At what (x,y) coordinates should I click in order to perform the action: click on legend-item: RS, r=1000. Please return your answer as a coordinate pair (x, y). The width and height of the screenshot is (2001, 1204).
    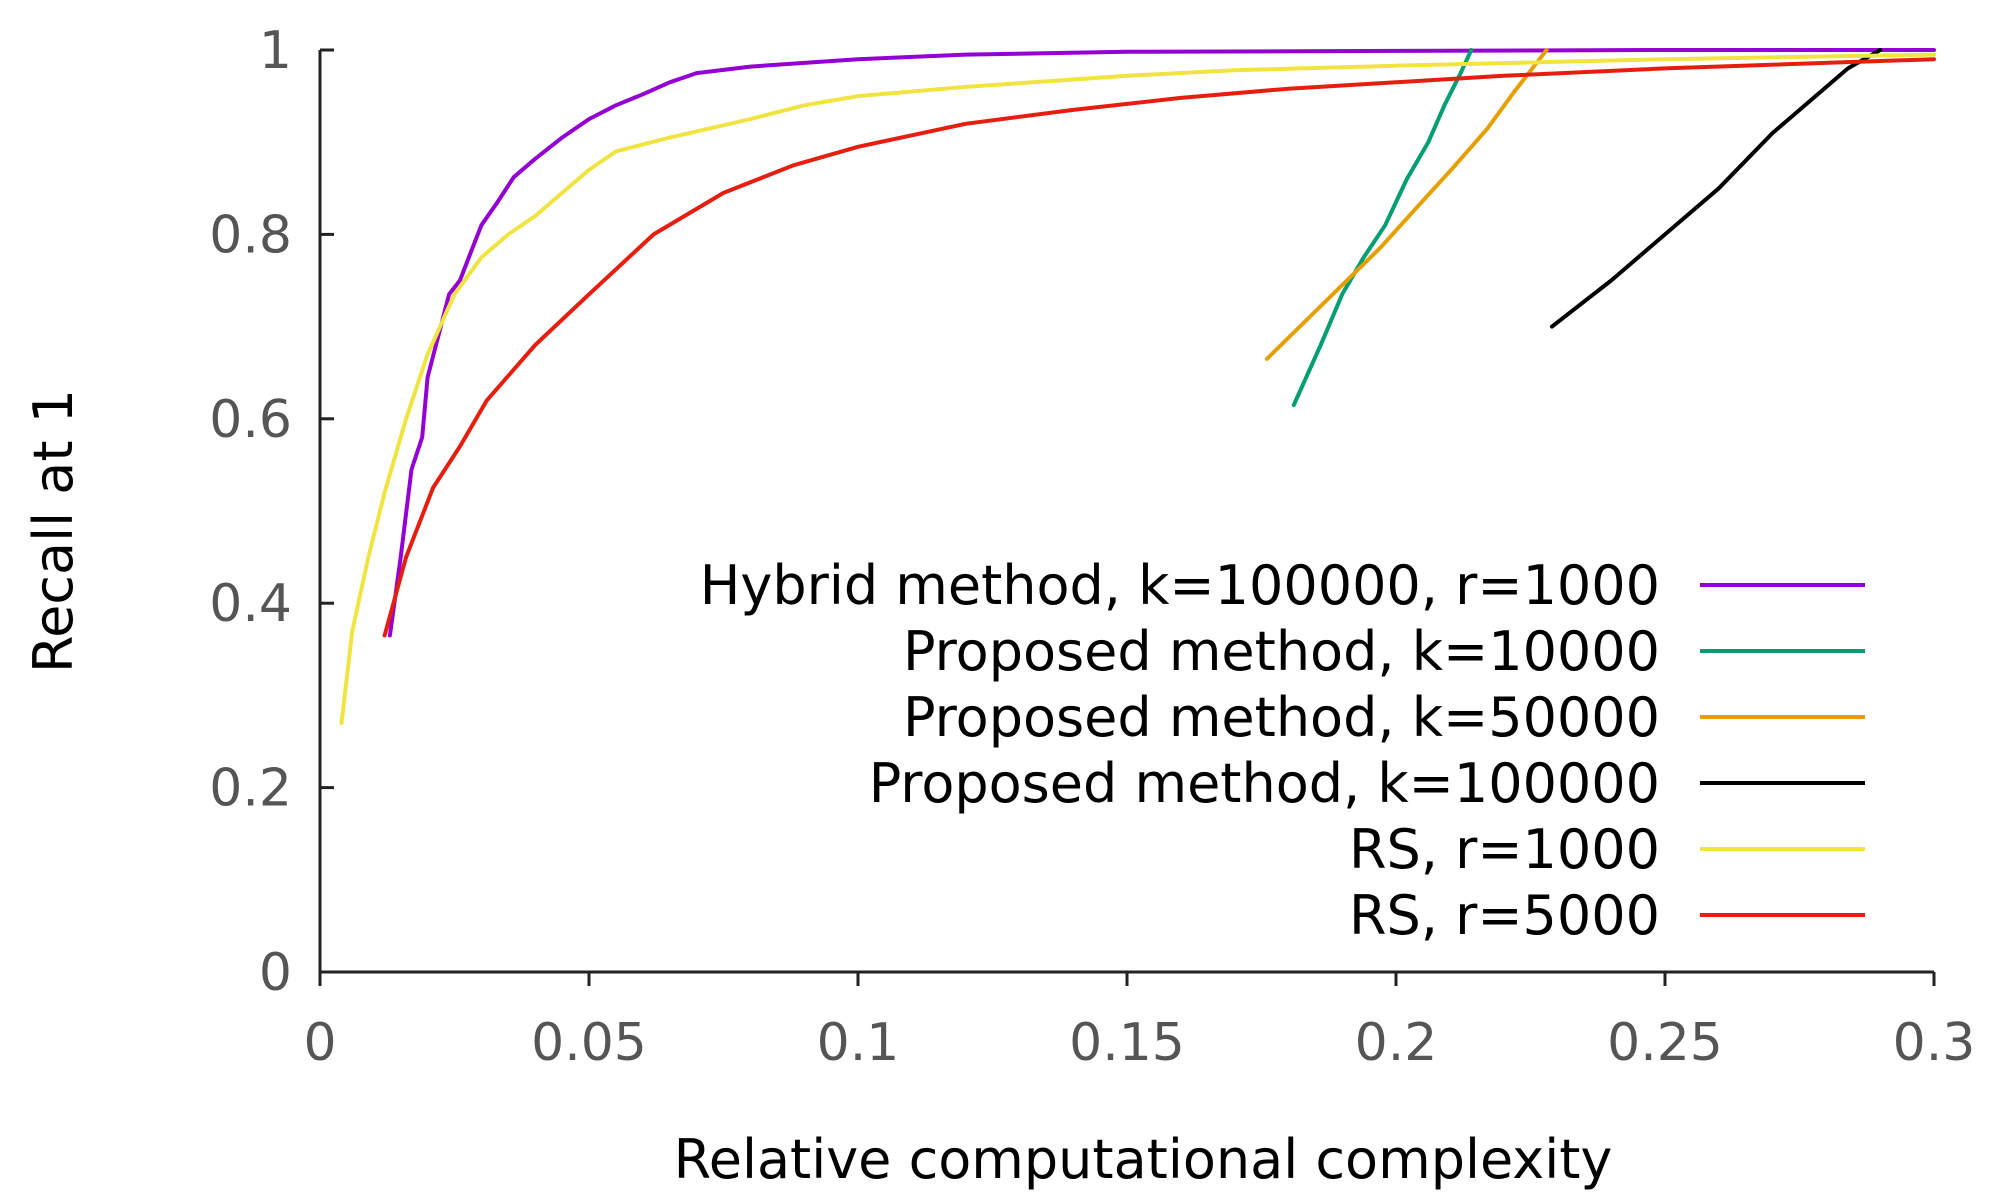
    Looking at the image, I should click on (1607, 849).